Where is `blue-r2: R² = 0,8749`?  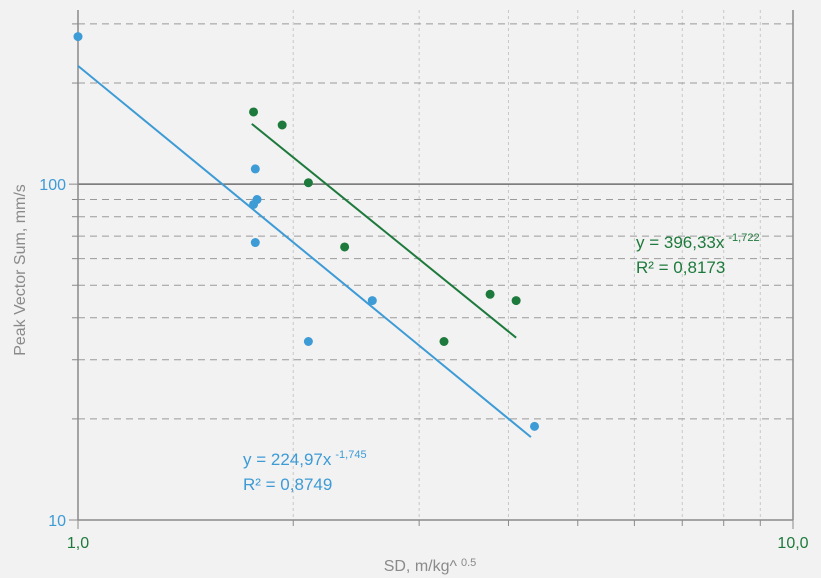 blue-r2: R² = 0,8749 is located at coordinates (287, 484).